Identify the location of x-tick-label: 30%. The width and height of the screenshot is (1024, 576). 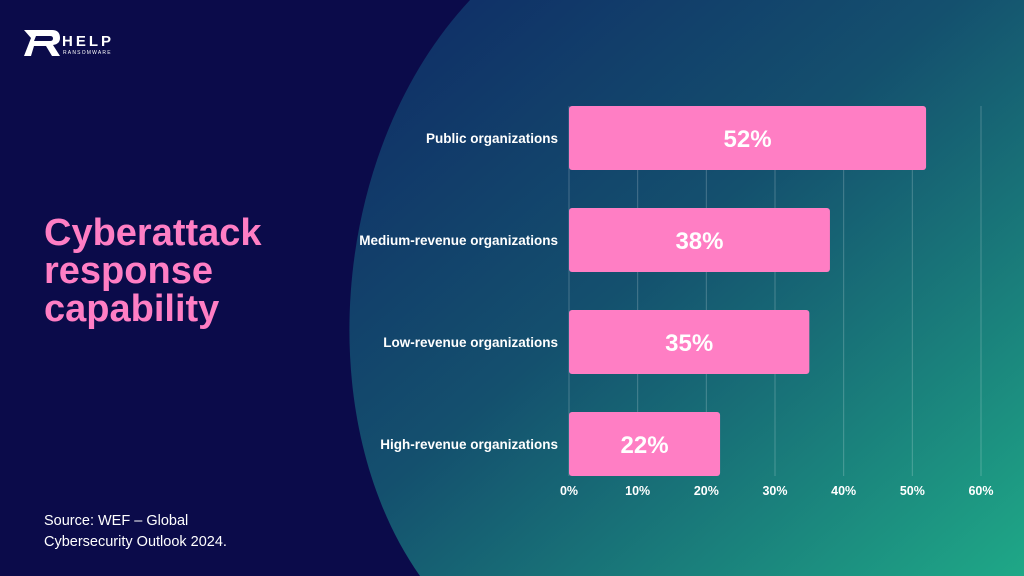
(774, 491).